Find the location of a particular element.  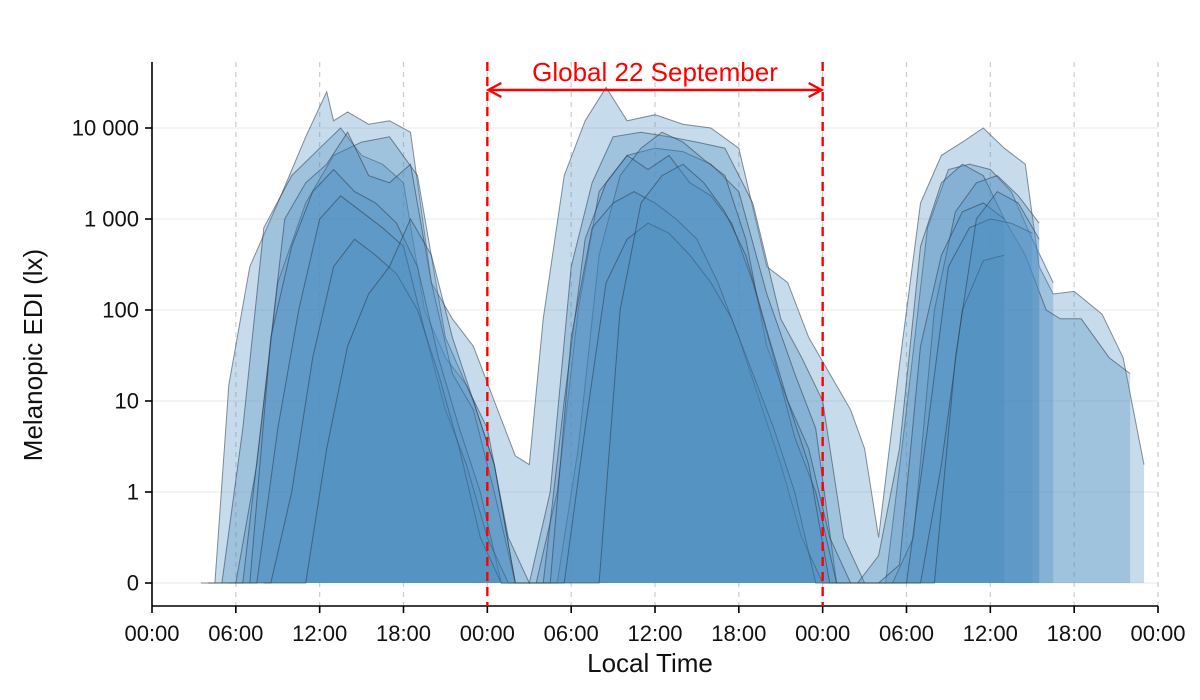

annotation-label: Global 22 September is located at coordinates (655, 72).